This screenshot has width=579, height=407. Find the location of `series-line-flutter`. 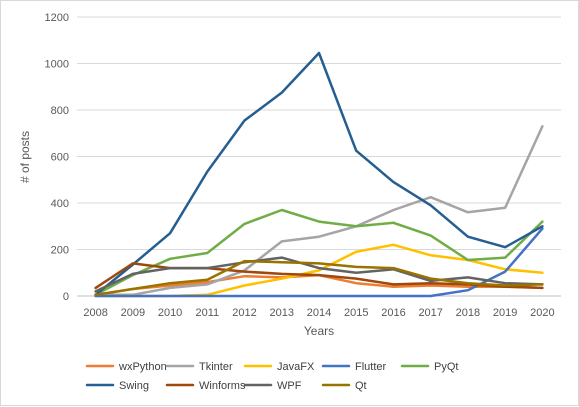

series-line-flutter is located at coordinates (319, 262).